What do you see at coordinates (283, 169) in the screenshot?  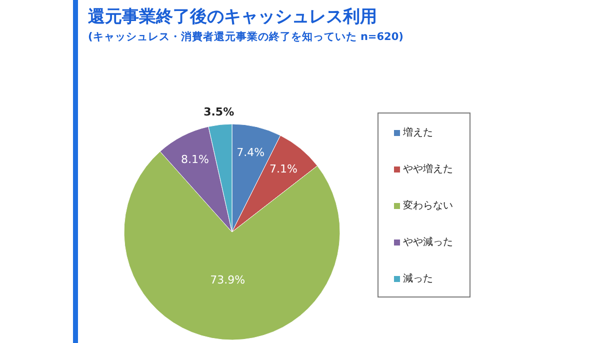 I see `data-label: 7.1%` at bounding box center [283, 169].